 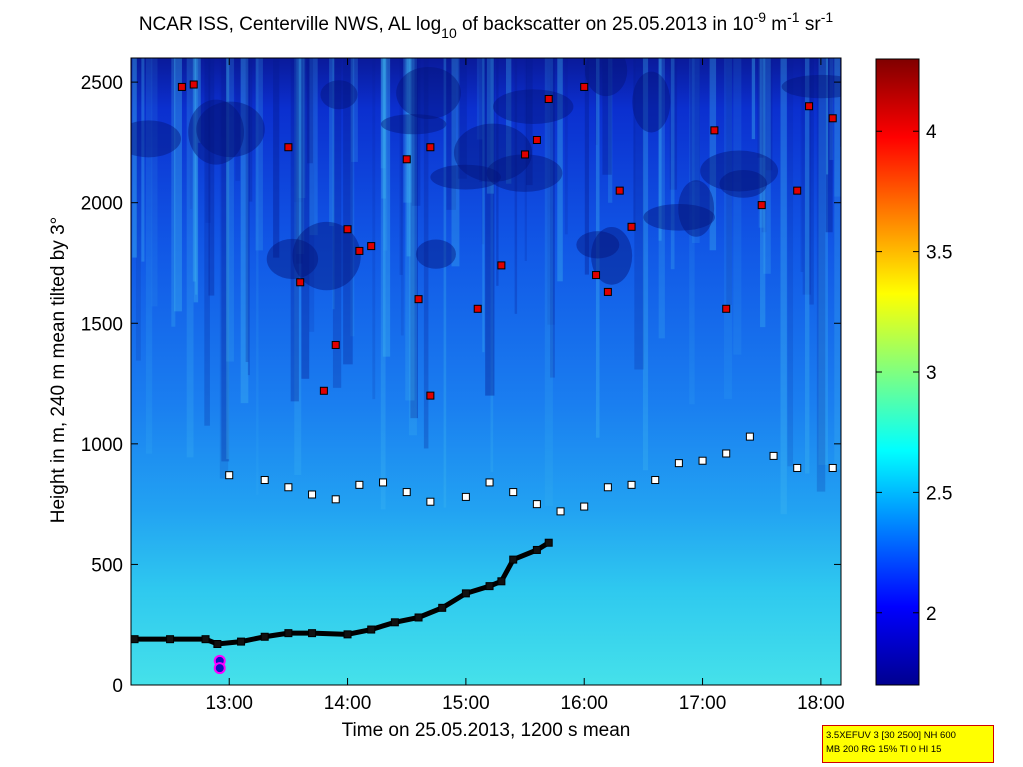 I want to click on x-axis-label: Time on 25.05.2013, 1200 s mean, so click(x=486, y=730).